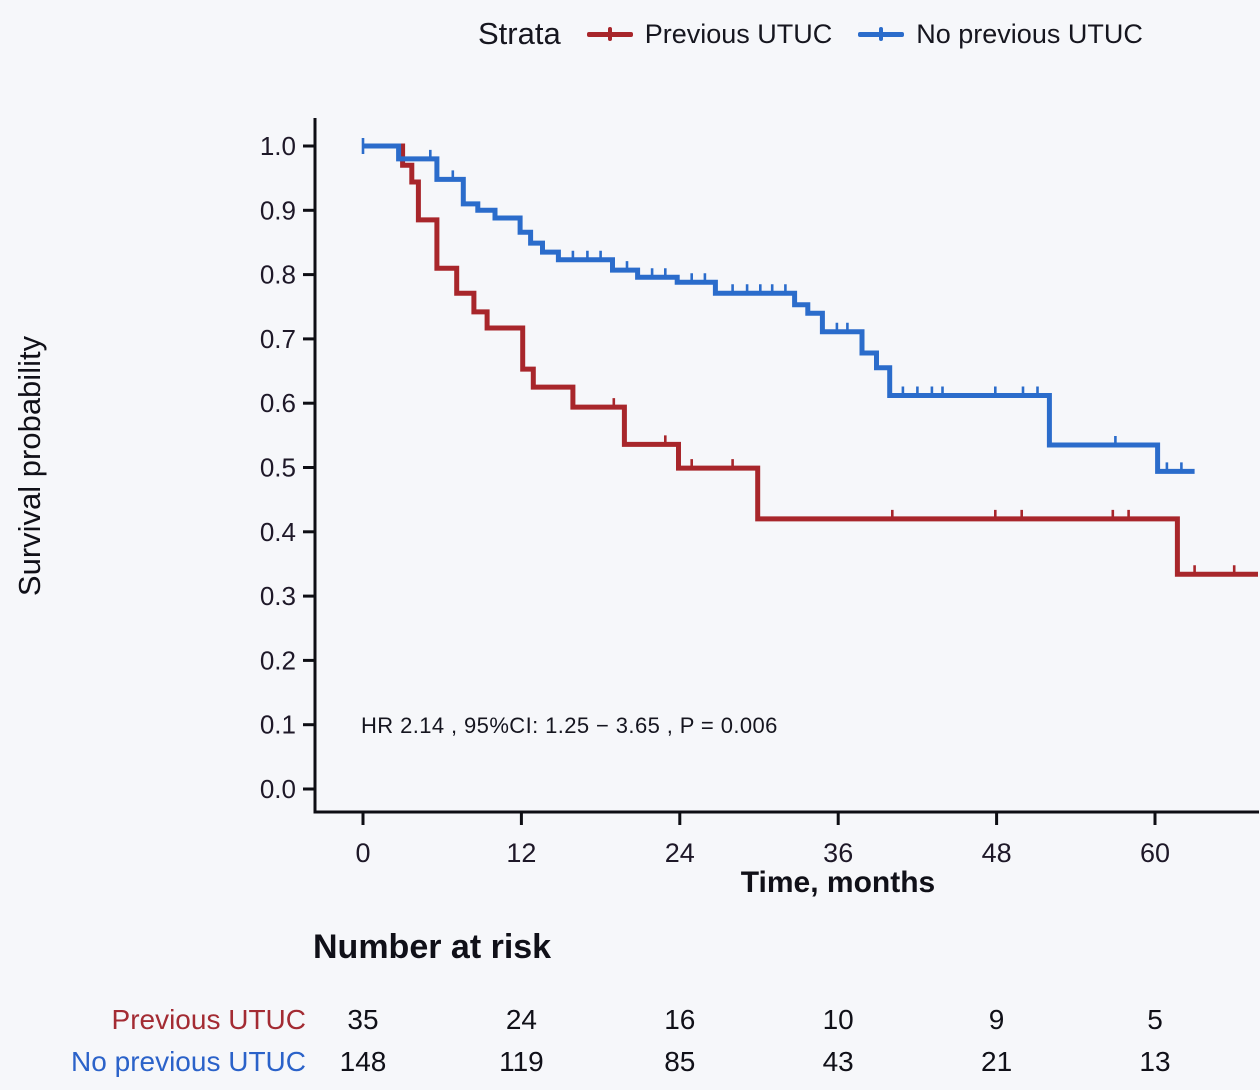 The width and height of the screenshot is (1260, 1090). Describe the element at coordinates (278, 403) in the screenshot. I see `y-axis-tick-label: 0.6` at that location.